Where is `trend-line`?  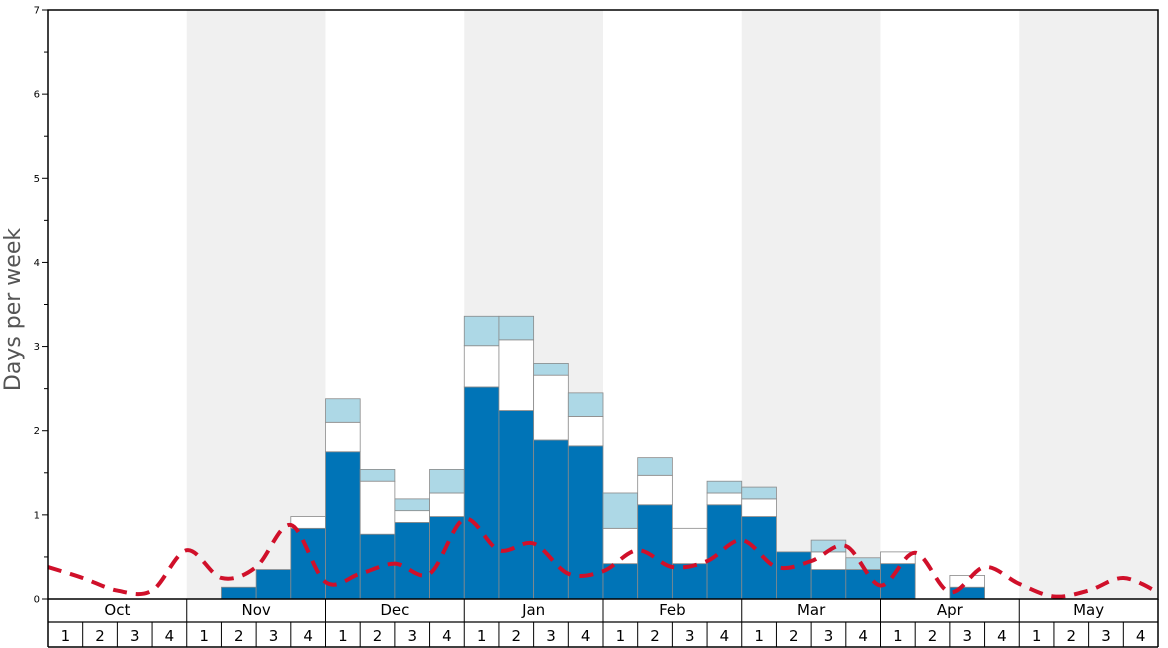
trend-line is located at coordinates (603, 558).